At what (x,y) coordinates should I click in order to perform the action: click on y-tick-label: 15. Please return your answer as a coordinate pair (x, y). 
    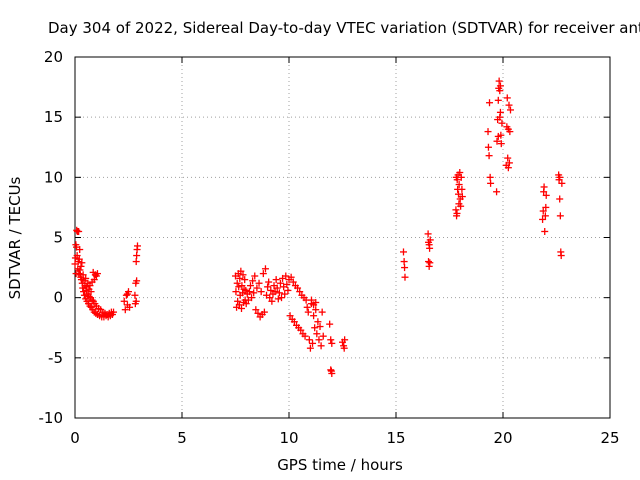
    Looking at the image, I should click on (53, 117).